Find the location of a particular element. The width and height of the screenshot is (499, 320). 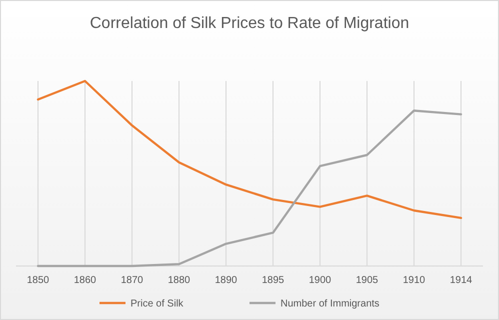

x-tick-label: 1880 is located at coordinates (179, 280).